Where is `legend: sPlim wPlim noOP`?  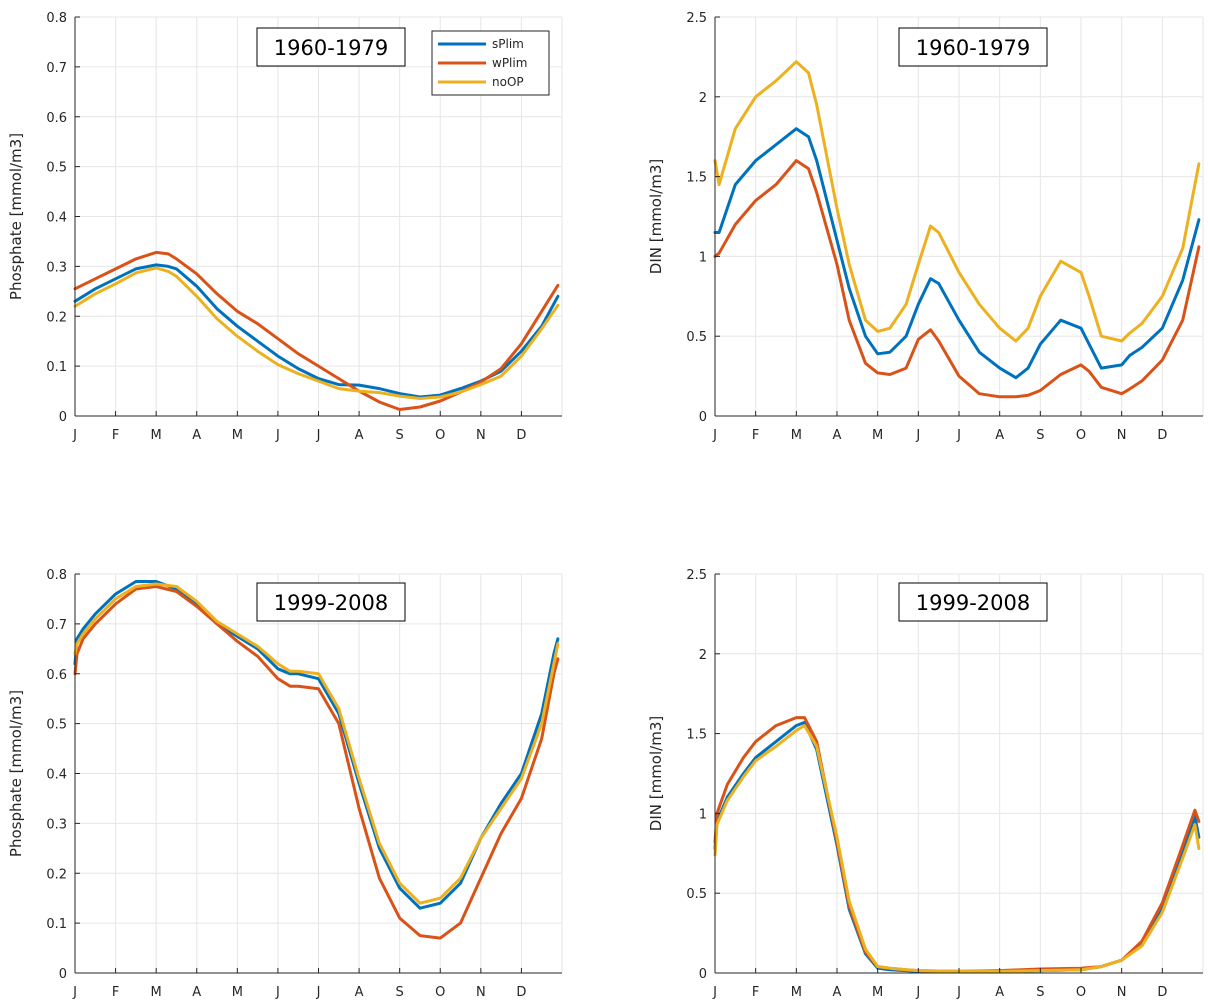 legend: sPlim wPlim noOP is located at coordinates (490, 63).